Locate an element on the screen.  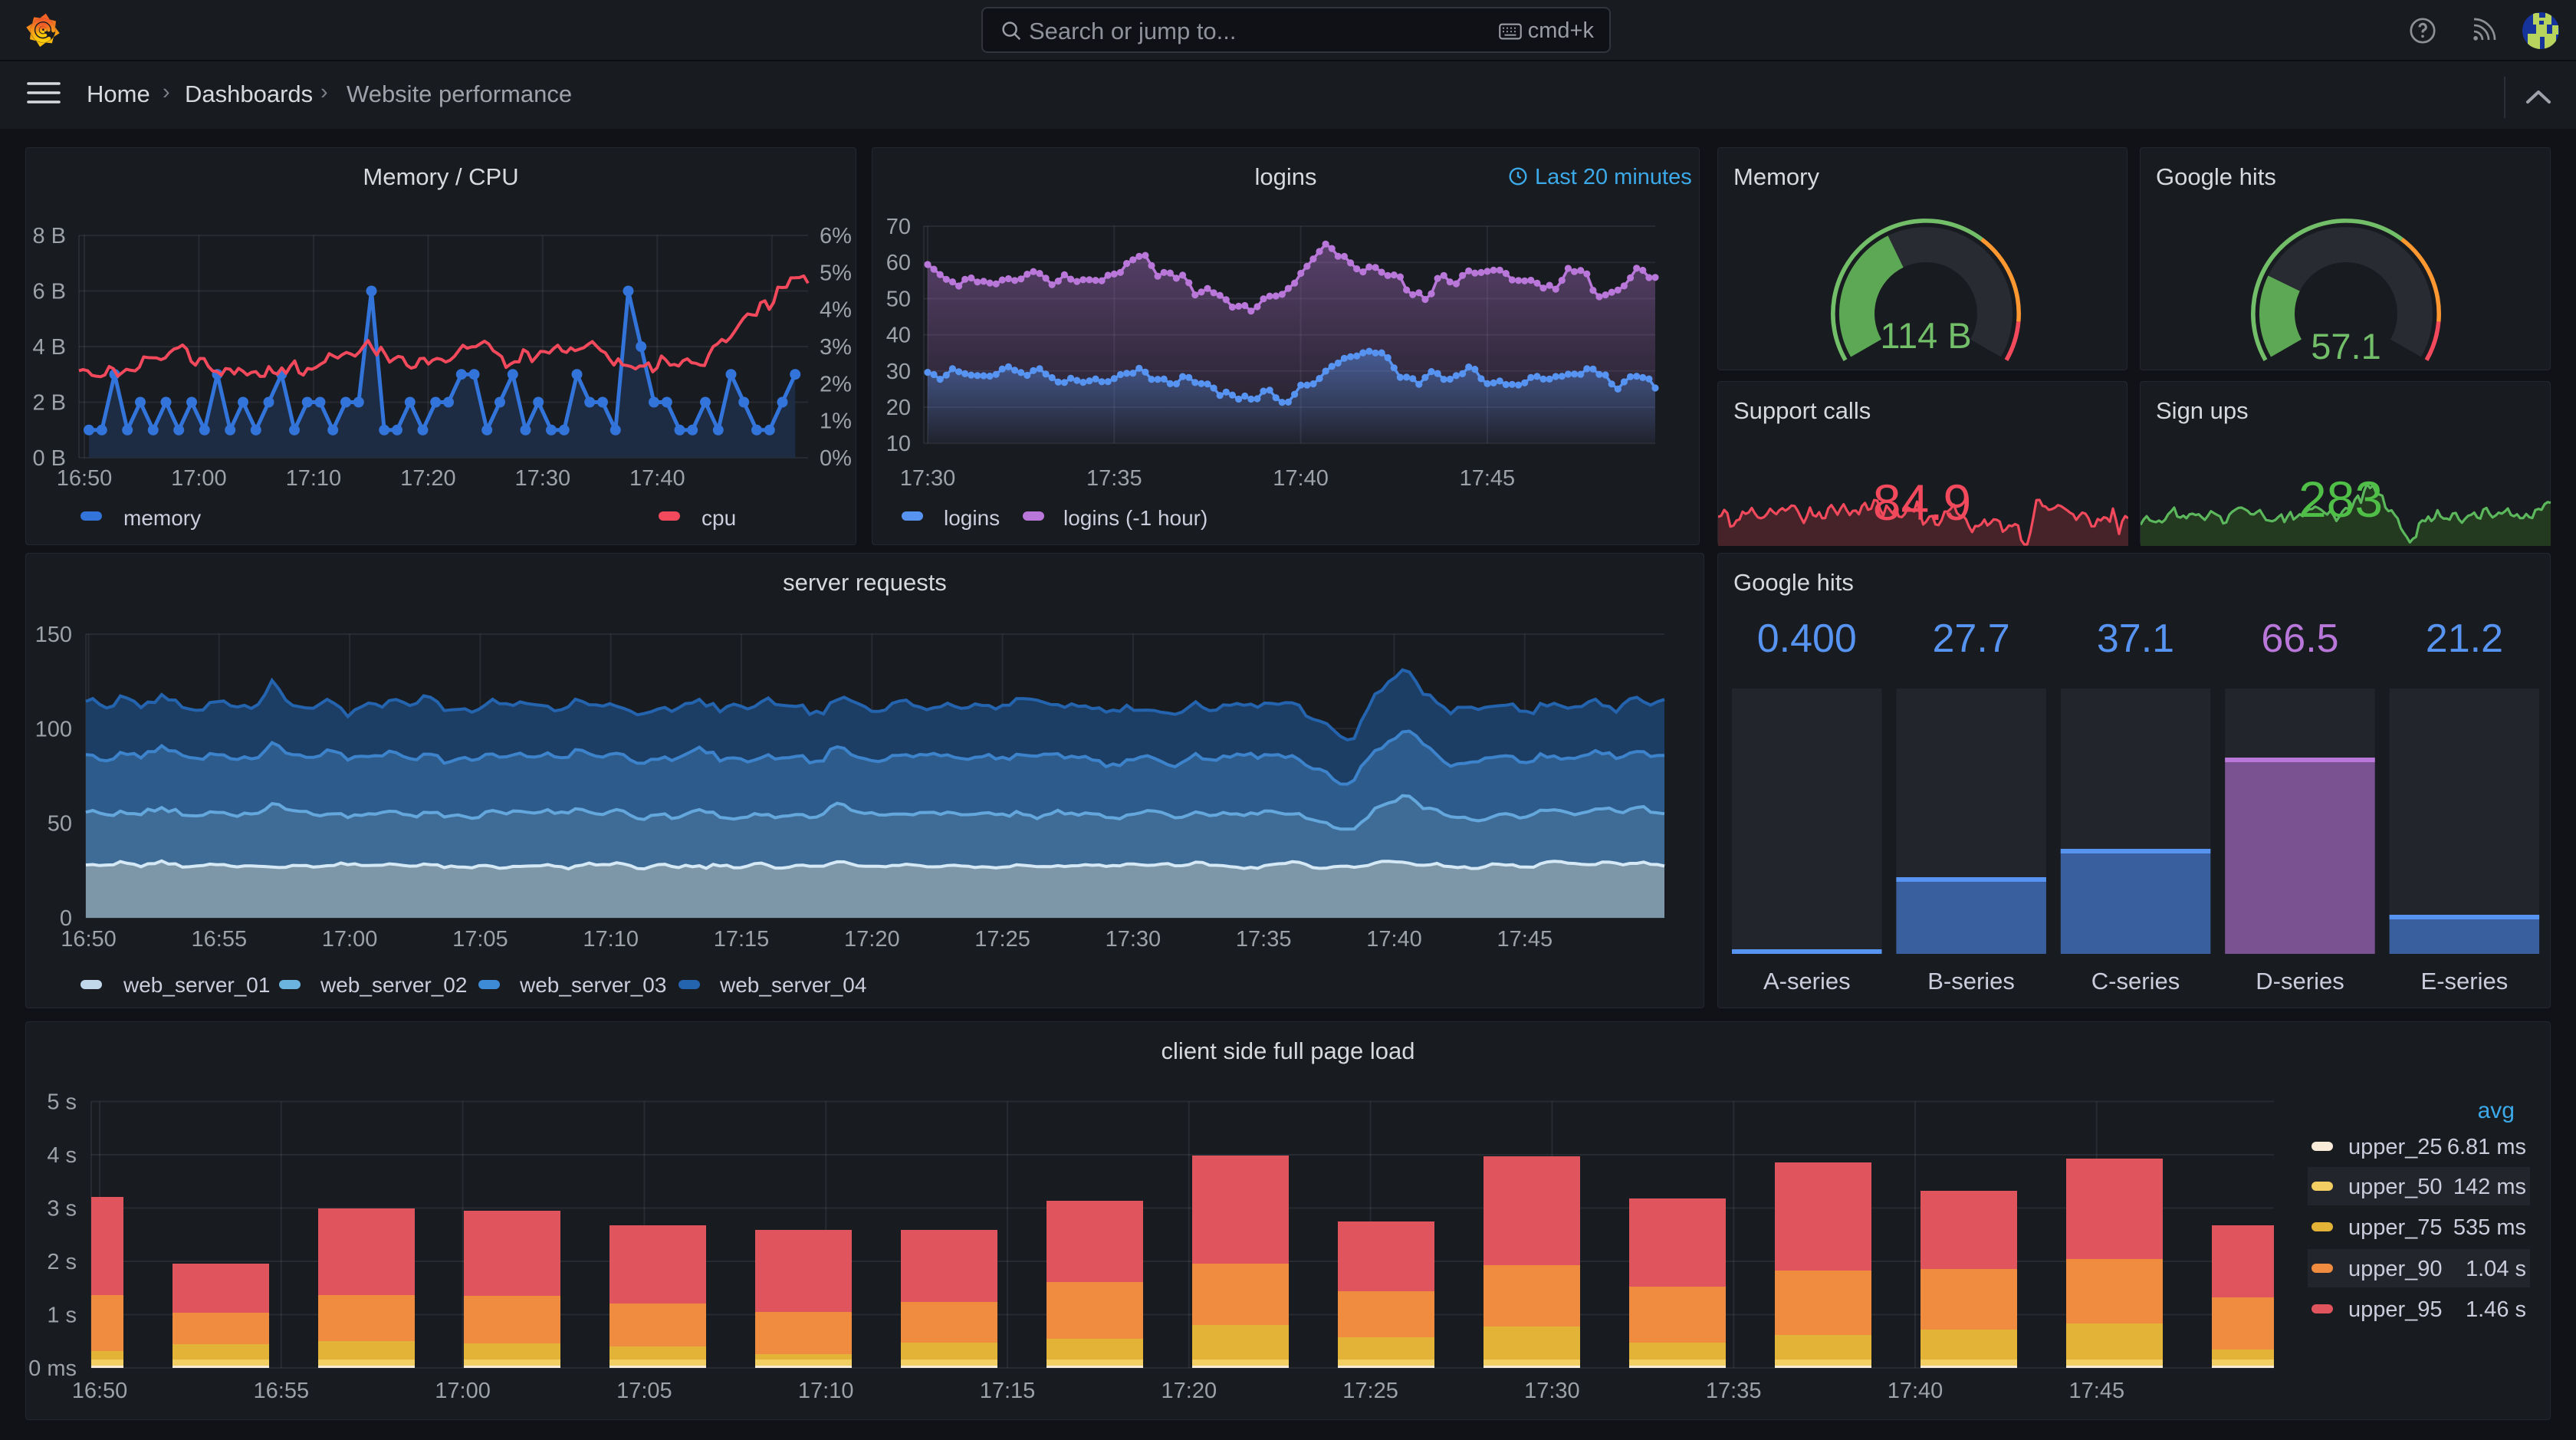
svg-text: 3 s is located at coordinates (62, 1209).